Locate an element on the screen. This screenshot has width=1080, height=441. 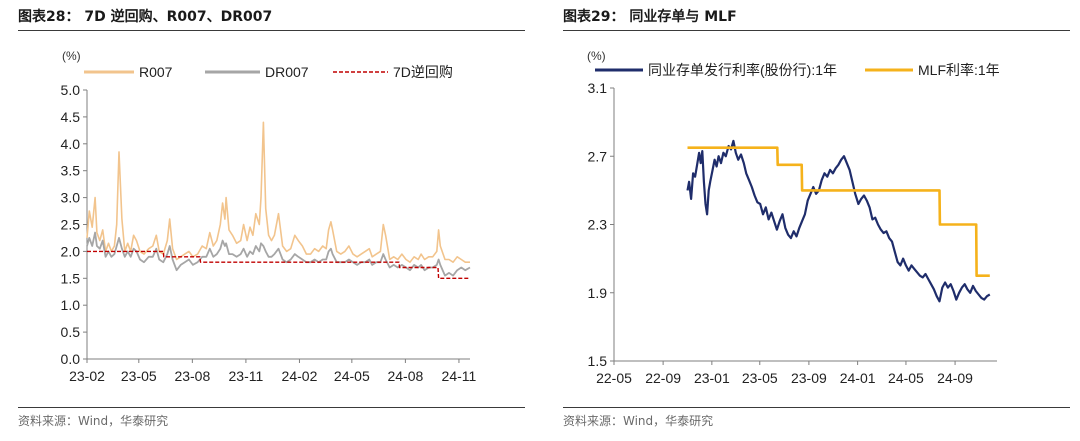
y-tick-label: 4.0 is located at coordinates (71, 144).